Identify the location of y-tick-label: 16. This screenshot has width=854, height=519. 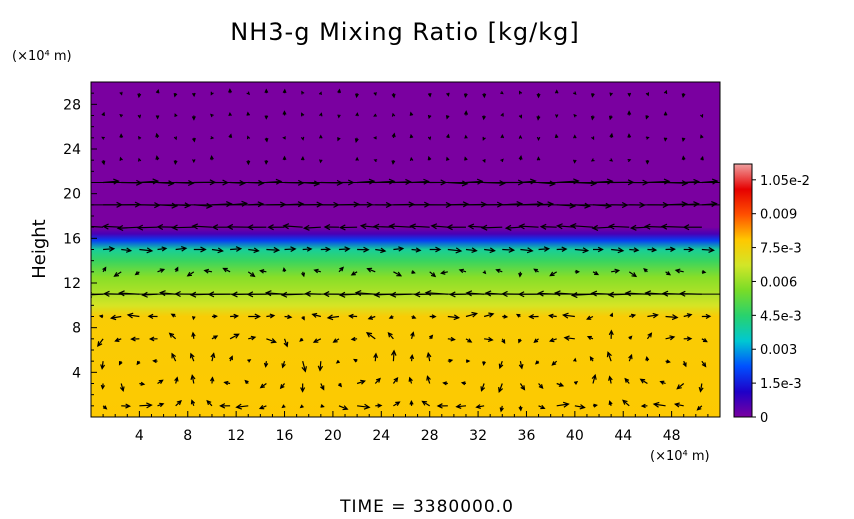
(72, 239).